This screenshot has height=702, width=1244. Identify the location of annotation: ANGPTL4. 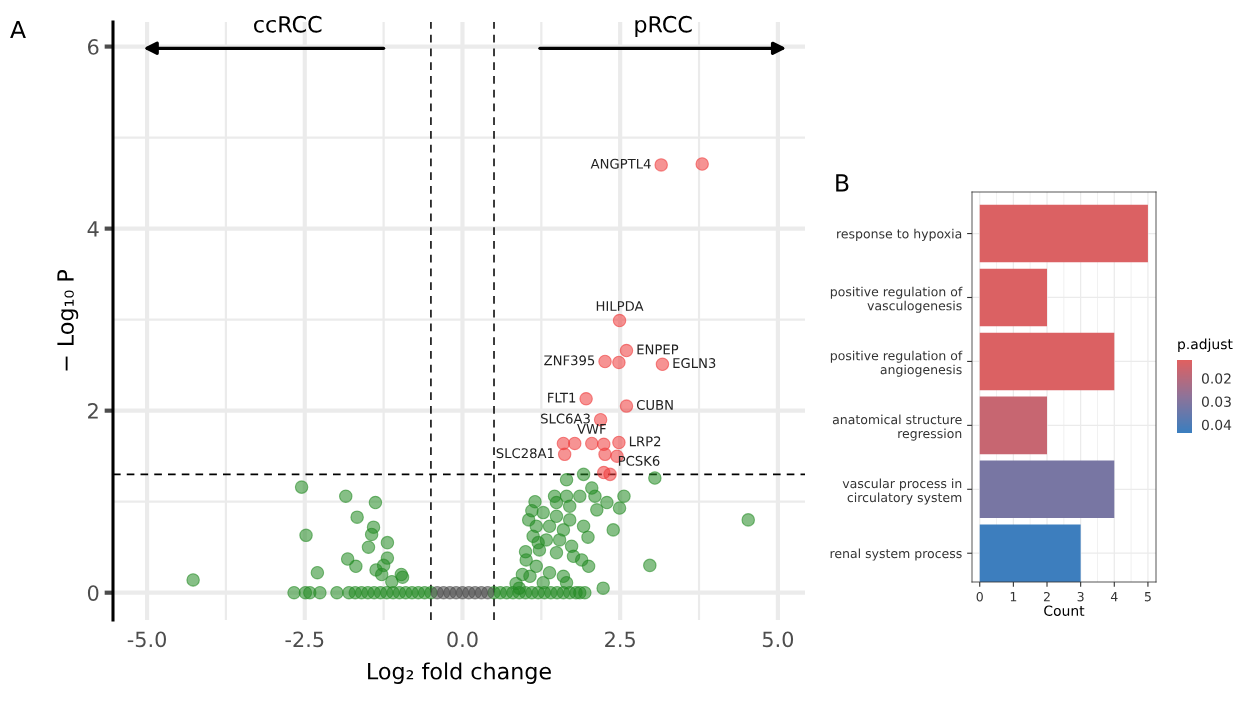
(620, 163).